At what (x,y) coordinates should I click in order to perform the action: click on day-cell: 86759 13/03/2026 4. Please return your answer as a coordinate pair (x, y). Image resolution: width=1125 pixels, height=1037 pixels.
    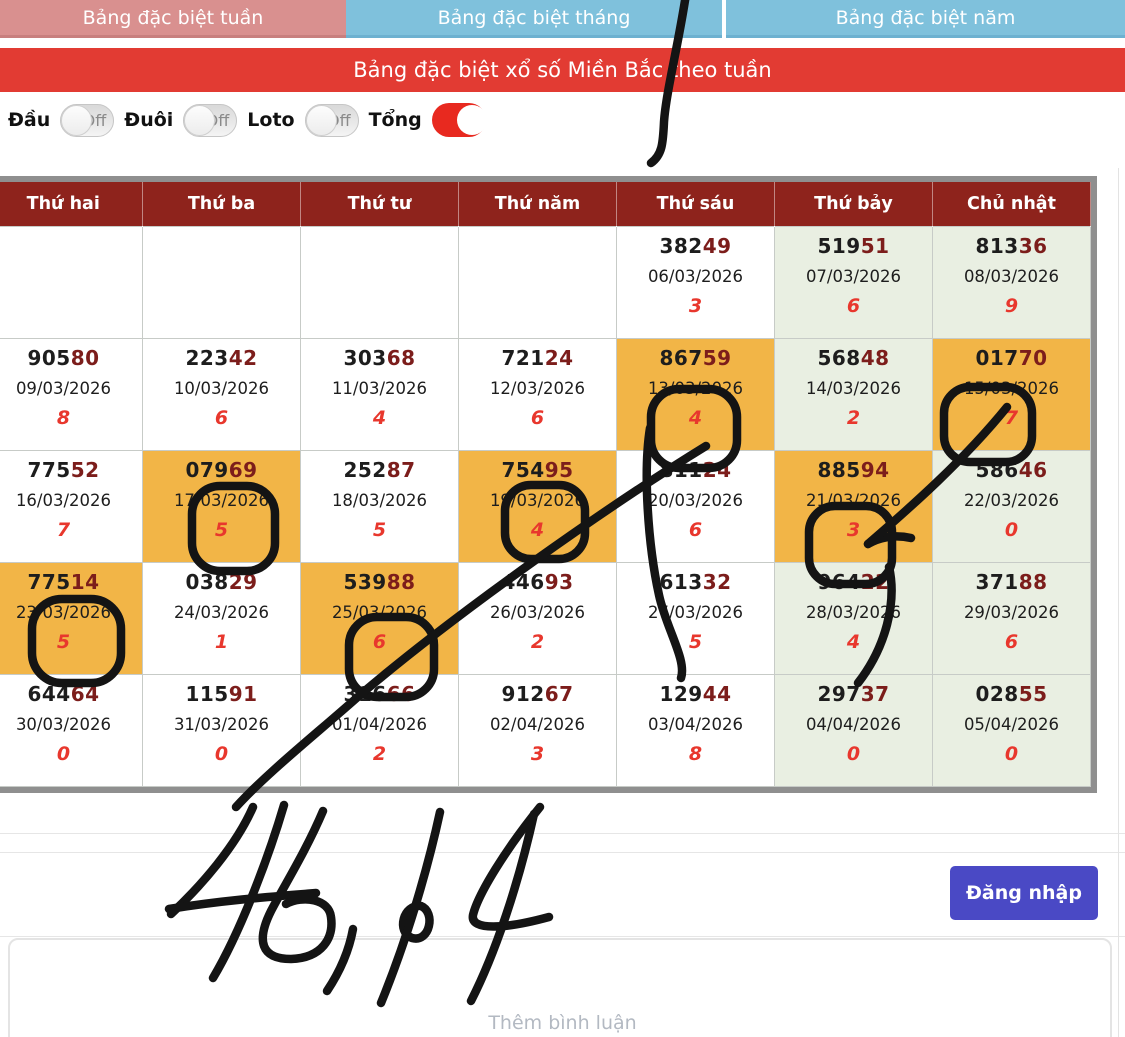
    Looking at the image, I should click on (695, 394).